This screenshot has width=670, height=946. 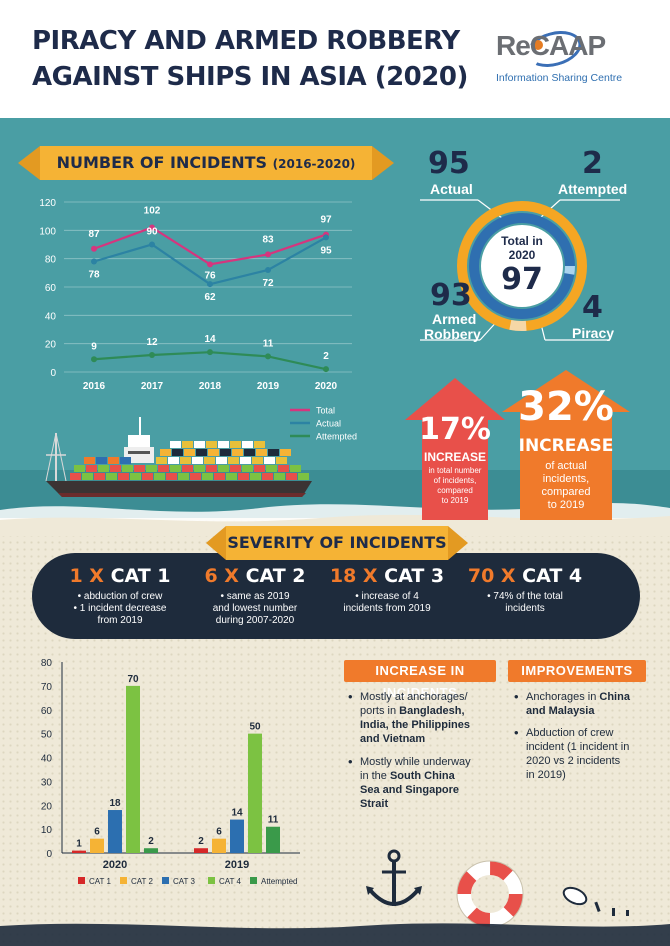 I want to click on severity-description: • 1 incident decrease, so click(x=120, y=608).